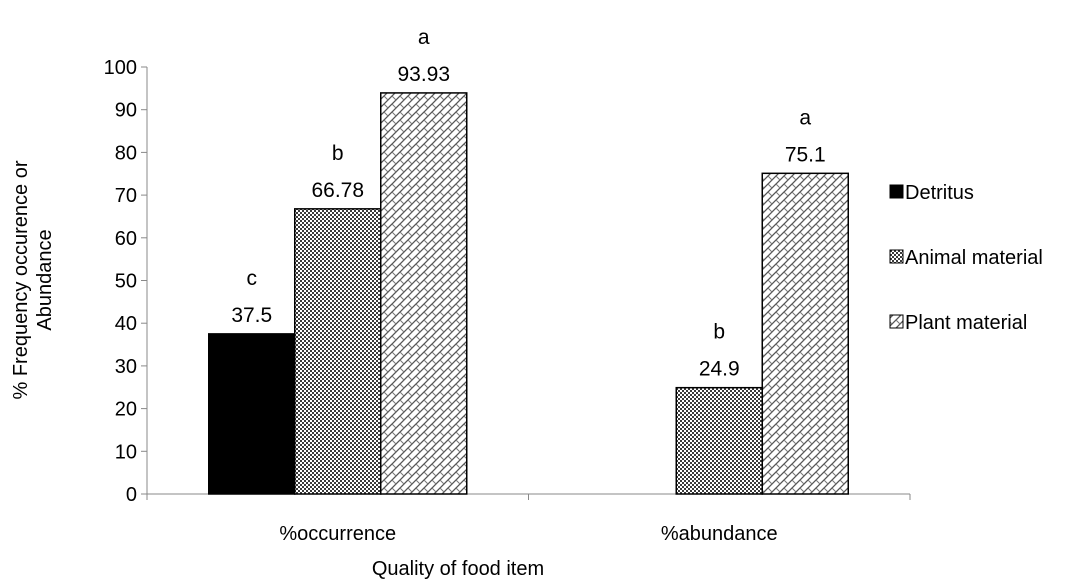 The width and height of the screenshot is (1076, 582). I want to click on y-tick-label: 0, so click(131, 495).